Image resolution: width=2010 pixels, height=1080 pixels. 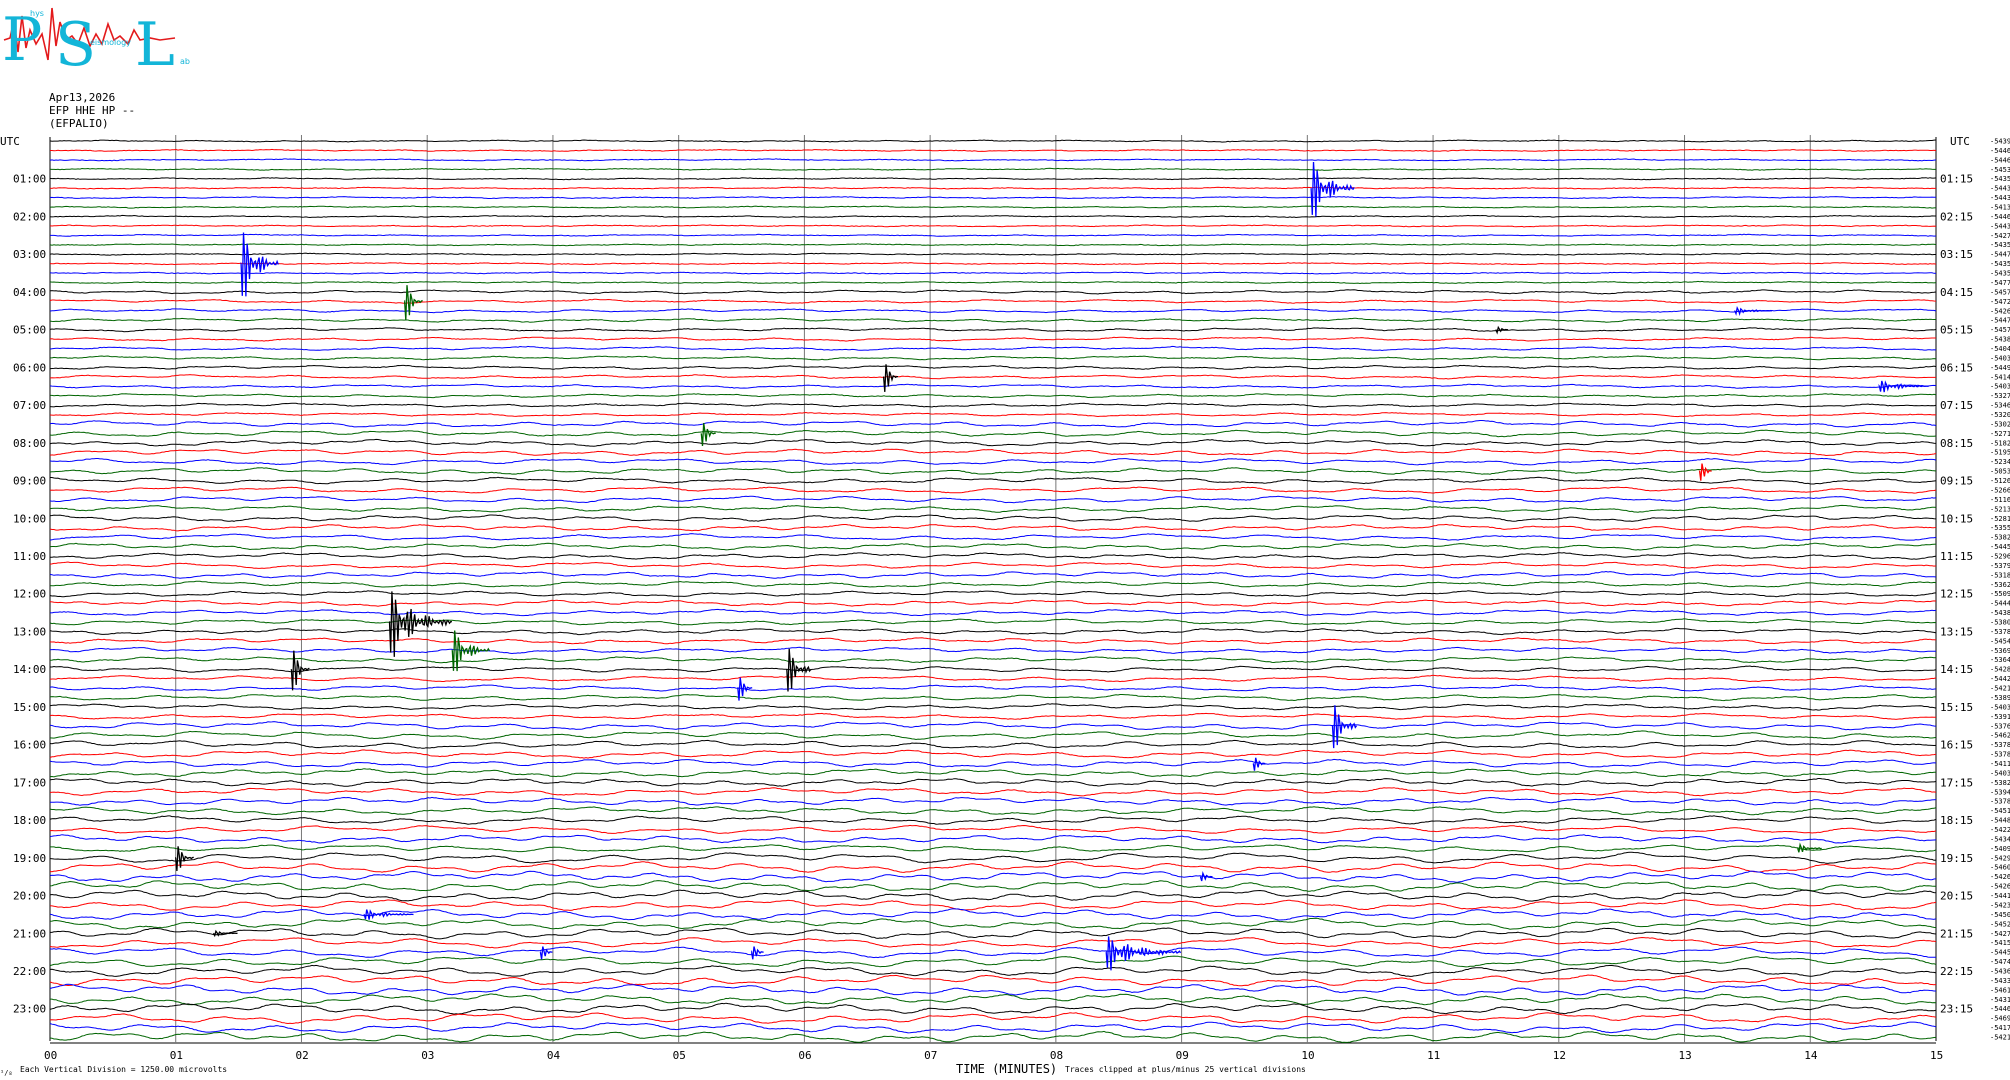 I want to click on row-offset-label: -5116, so click(x=2000, y=500).